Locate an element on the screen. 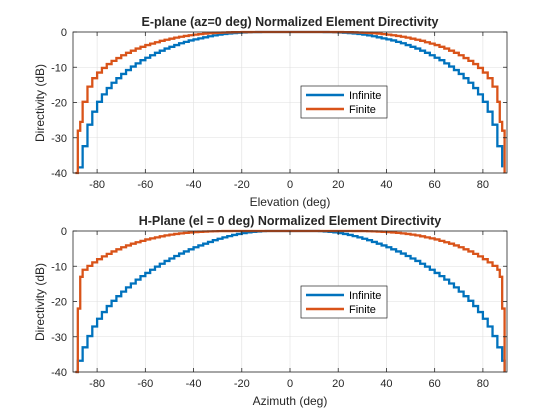  e-plane-legend: Infinite Finite is located at coordinates (344, 102).